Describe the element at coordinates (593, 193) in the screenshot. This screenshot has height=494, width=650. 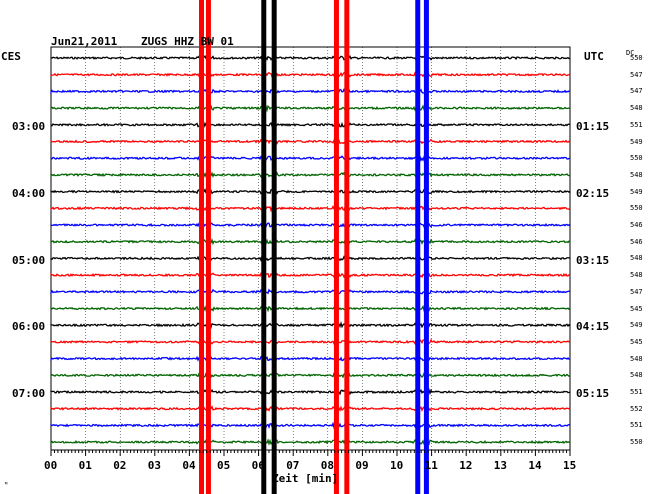
I see `right-time-label: 02:15` at that location.